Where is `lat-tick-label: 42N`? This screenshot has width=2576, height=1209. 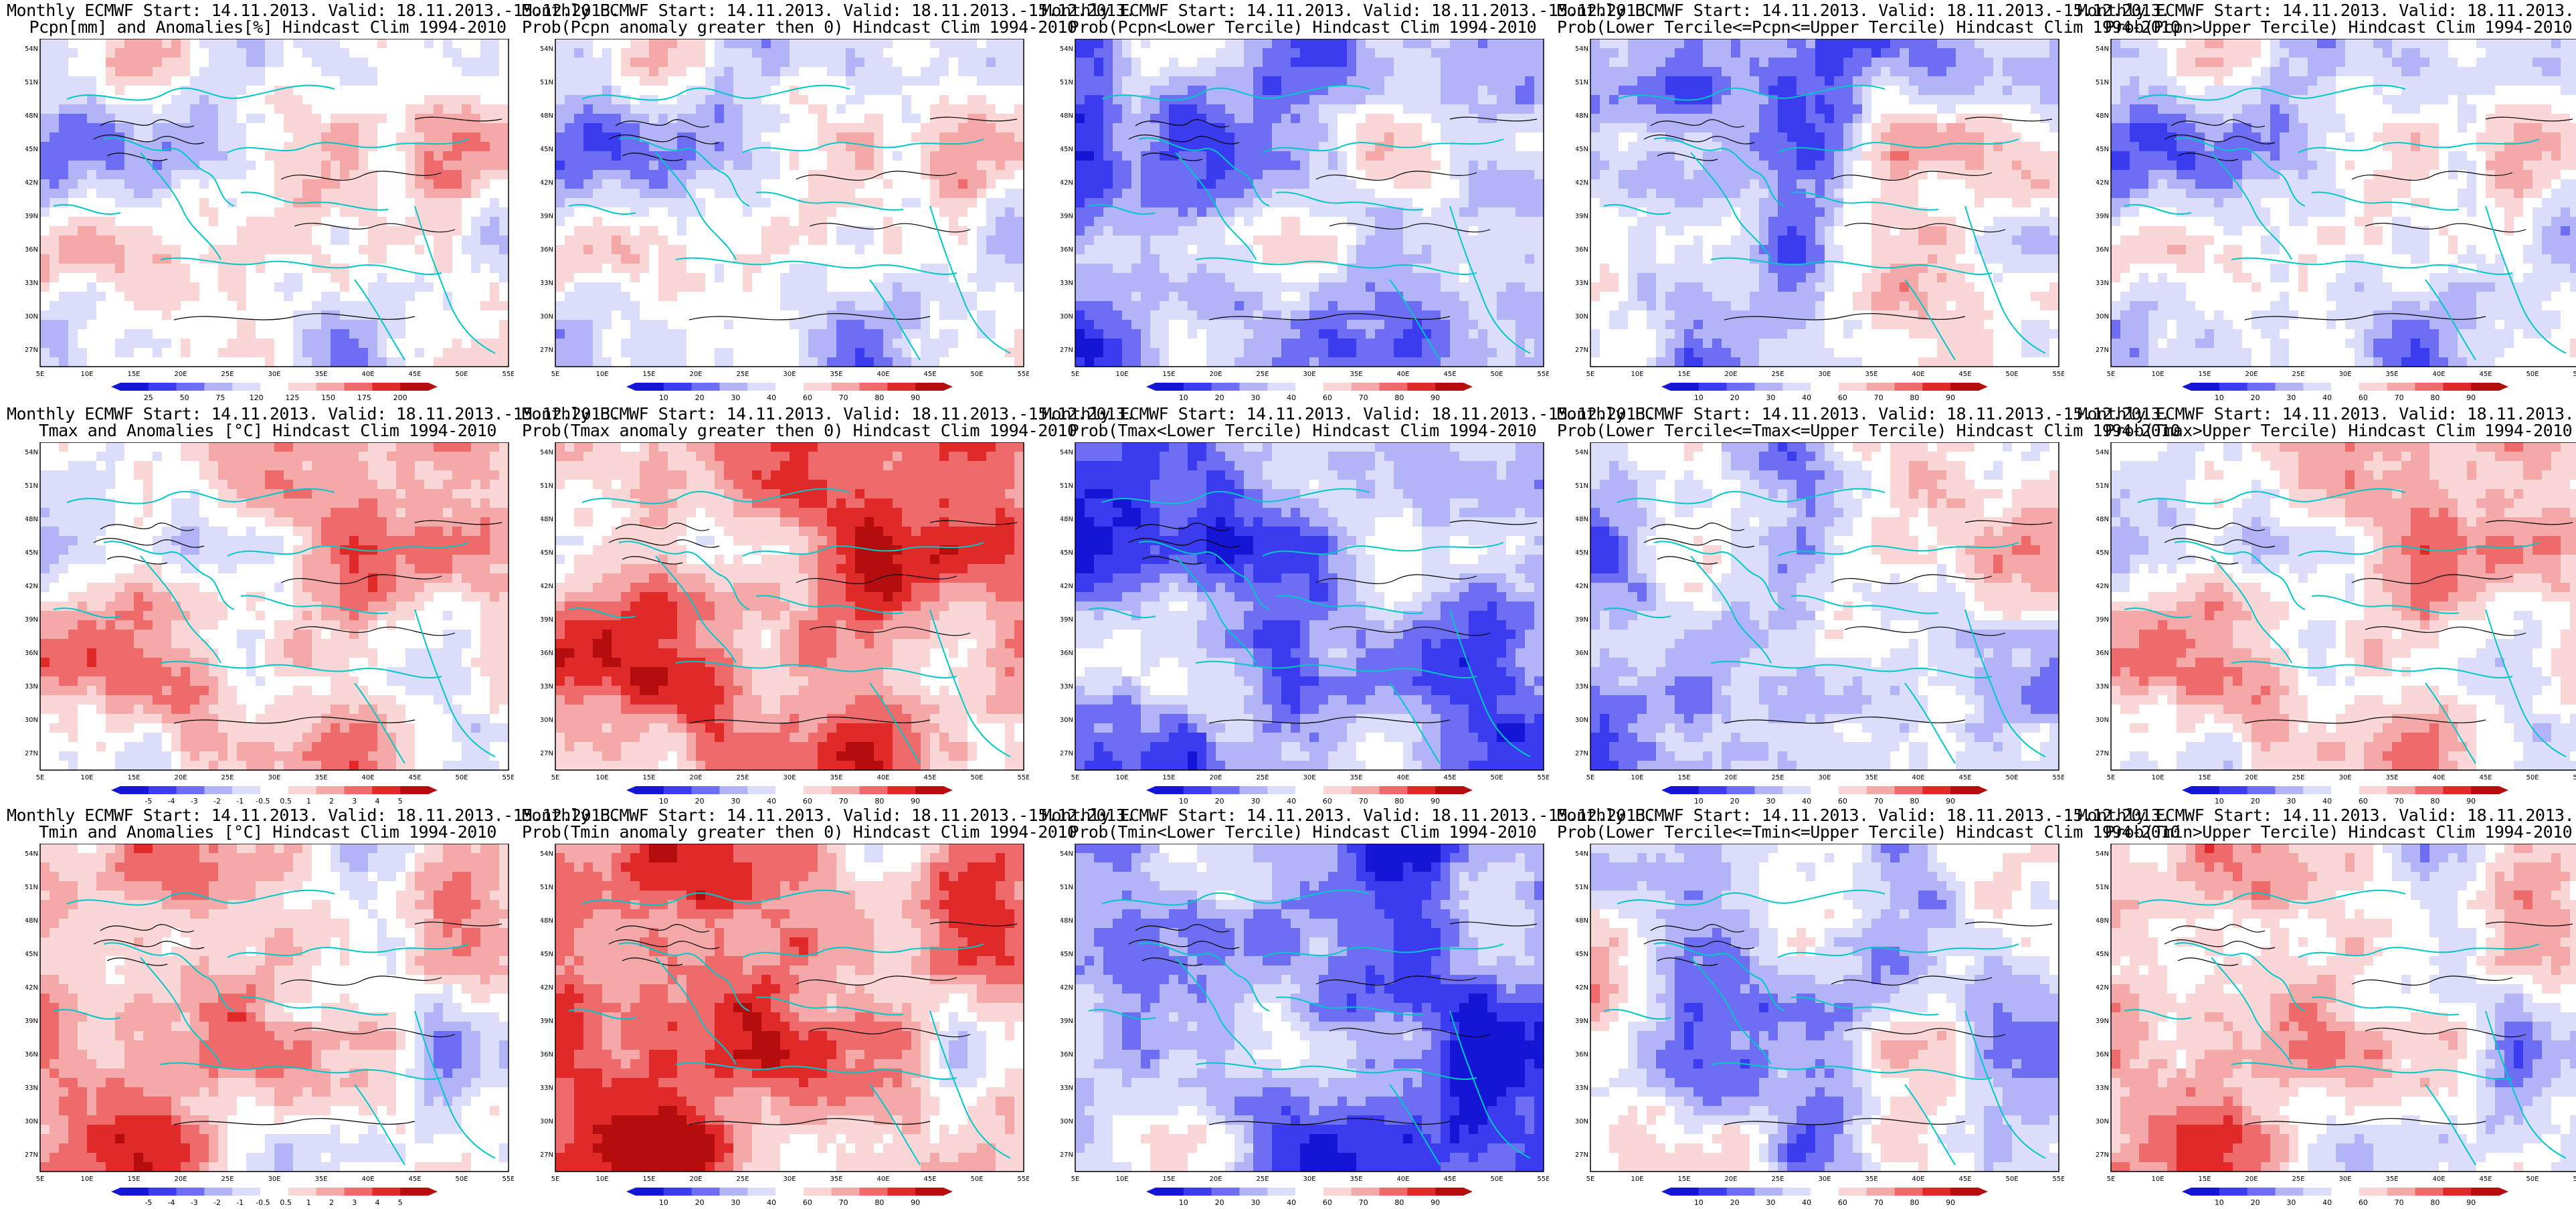 lat-tick-label: 42N is located at coordinates (547, 183).